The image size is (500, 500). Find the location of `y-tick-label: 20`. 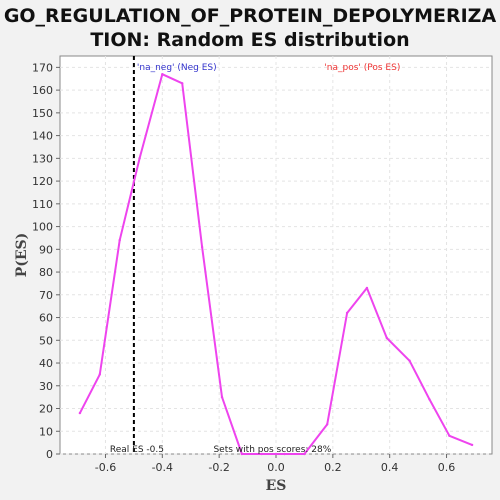

y-tick-label: 20 is located at coordinates (46, 409).